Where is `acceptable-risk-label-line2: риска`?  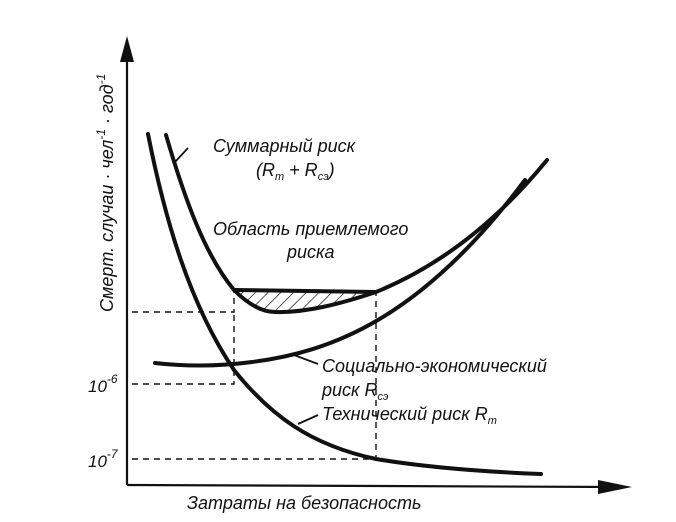
acceptable-risk-label-line2: риска is located at coordinates (310, 252).